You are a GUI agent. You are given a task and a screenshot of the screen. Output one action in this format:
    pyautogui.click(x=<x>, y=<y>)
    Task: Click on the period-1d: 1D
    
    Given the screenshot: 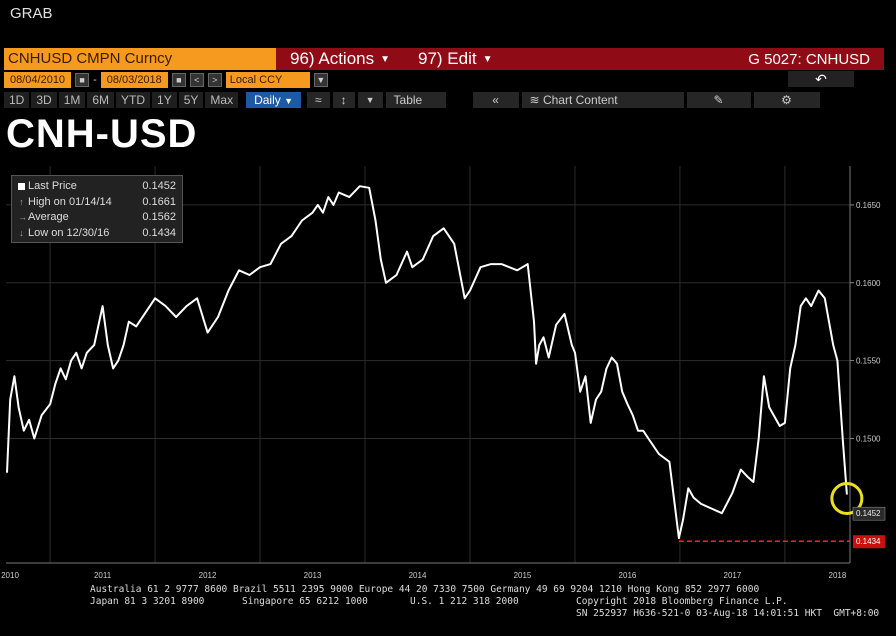 What is the action you would take?
    pyautogui.click(x=17, y=100)
    